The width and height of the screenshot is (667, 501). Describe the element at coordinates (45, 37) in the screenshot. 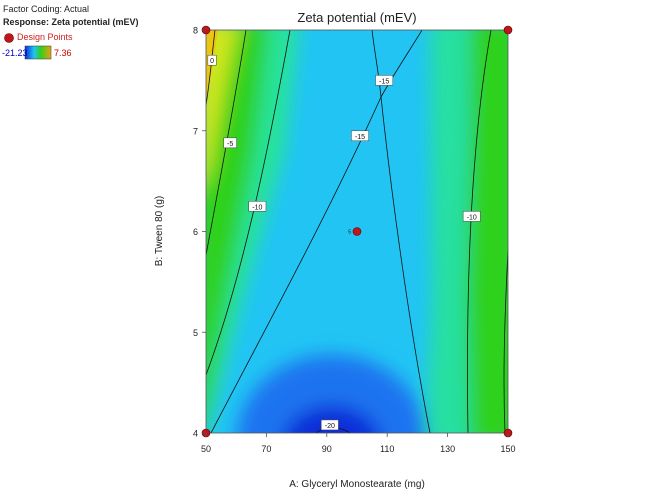

I see `design-points-label: Design Points` at that location.